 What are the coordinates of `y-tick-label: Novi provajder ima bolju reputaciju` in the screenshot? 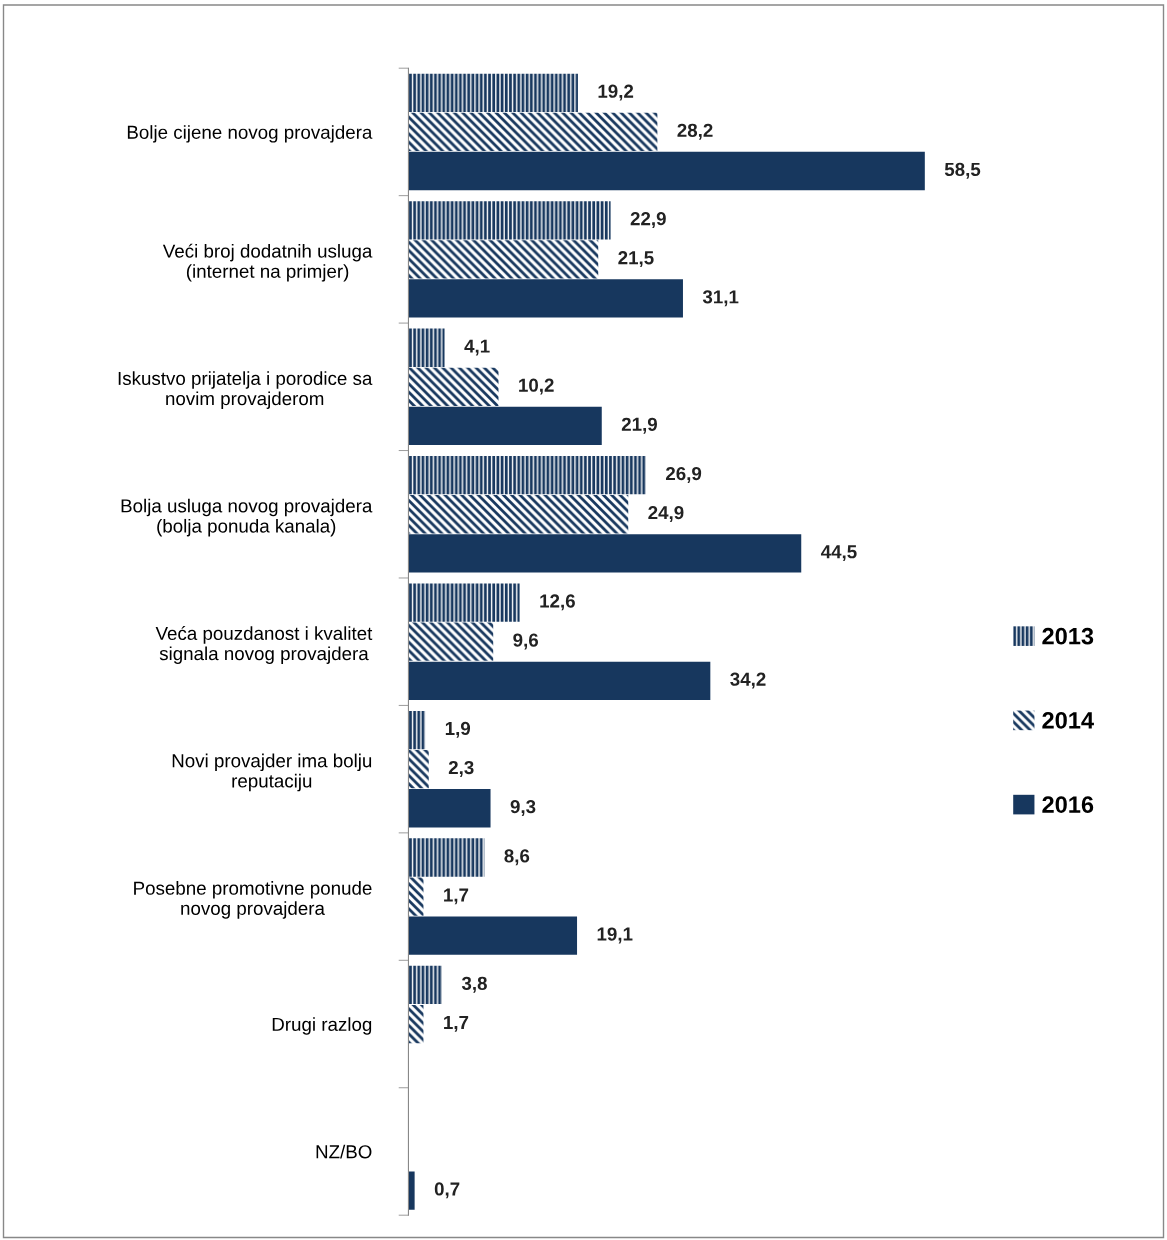 It's located at (272, 772).